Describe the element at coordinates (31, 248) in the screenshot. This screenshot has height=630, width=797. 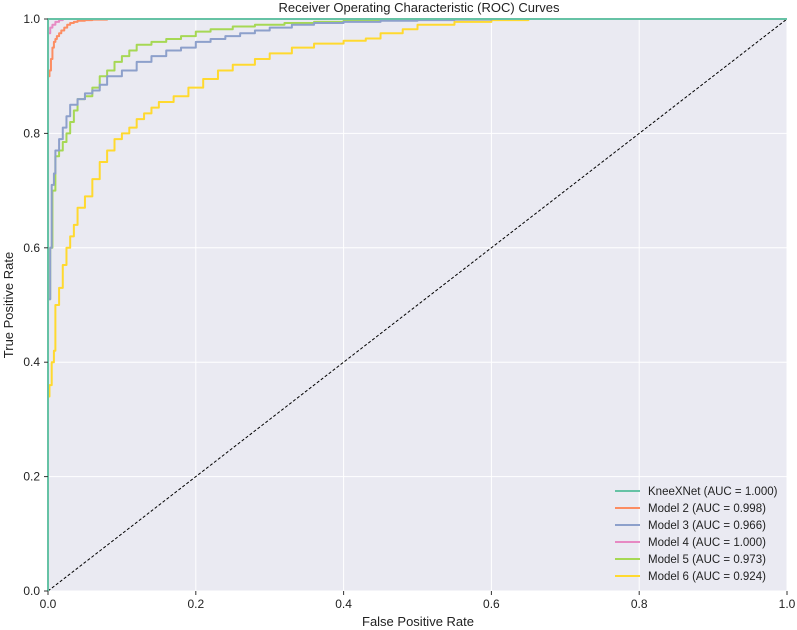
I see `y-tick-label: 0.6` at that location.